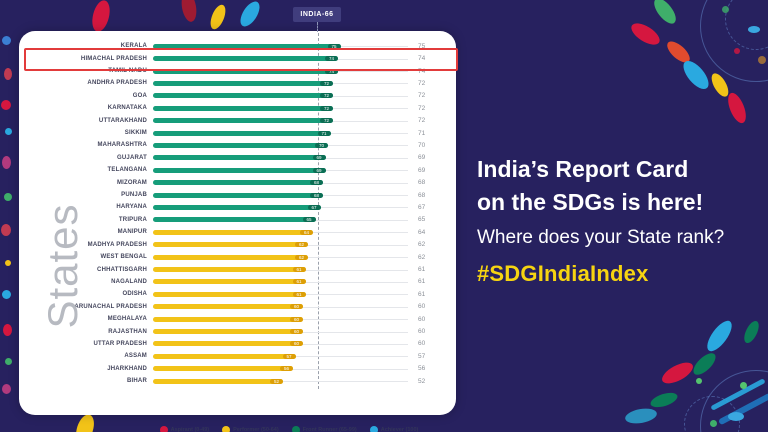 This screenshot has height=432, width=768. What do you see at coordinates (127, 71) in the screenshot?
I see `state-label: TAMIL NADU` at bounding box center [127, 71].